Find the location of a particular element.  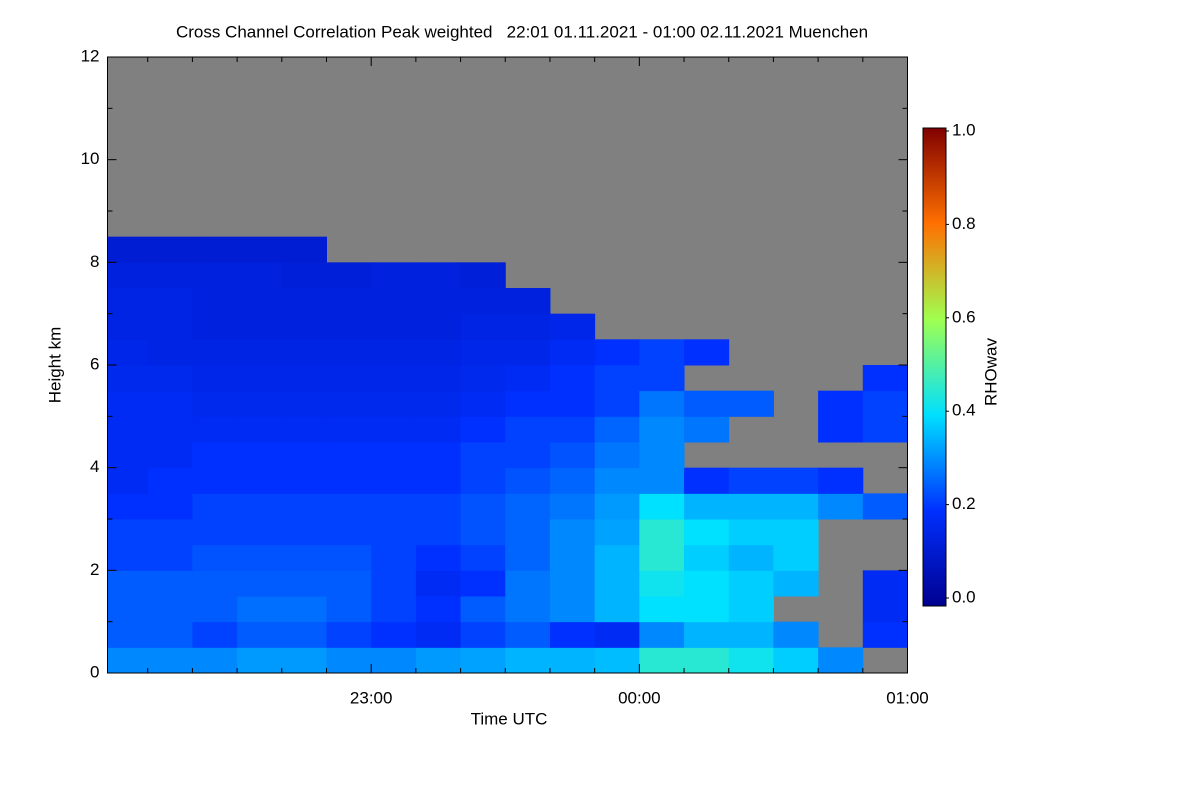

colorbar-tick-label: 0.0 is located at coordinates (964, 596).